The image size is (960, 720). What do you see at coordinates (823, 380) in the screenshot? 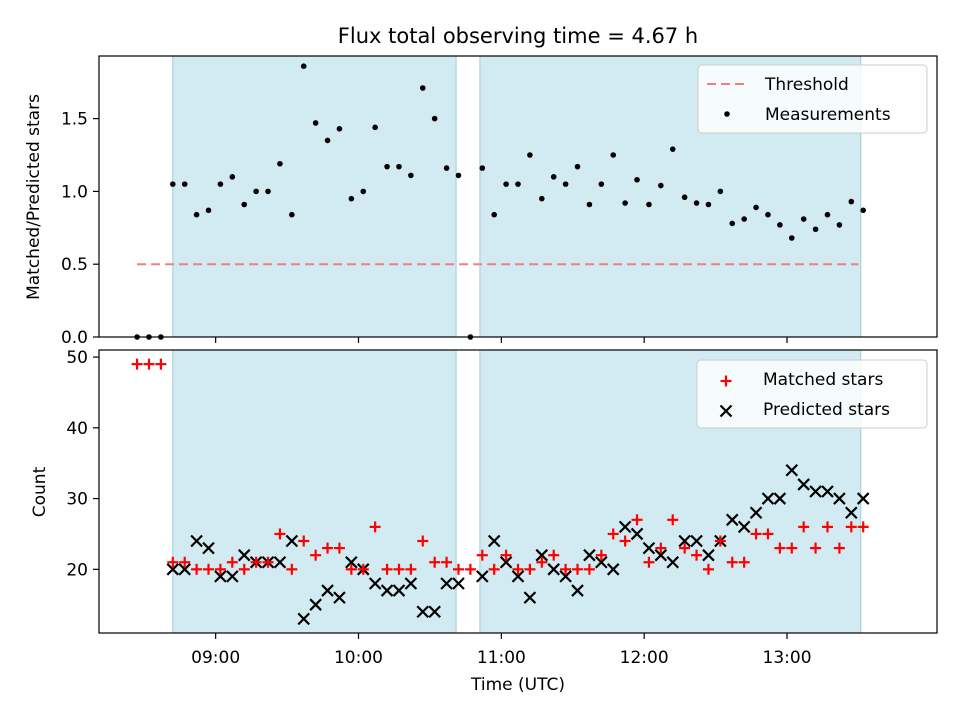
I see `legend-matched-label: Matched stars` at bounding box center [823, 380].